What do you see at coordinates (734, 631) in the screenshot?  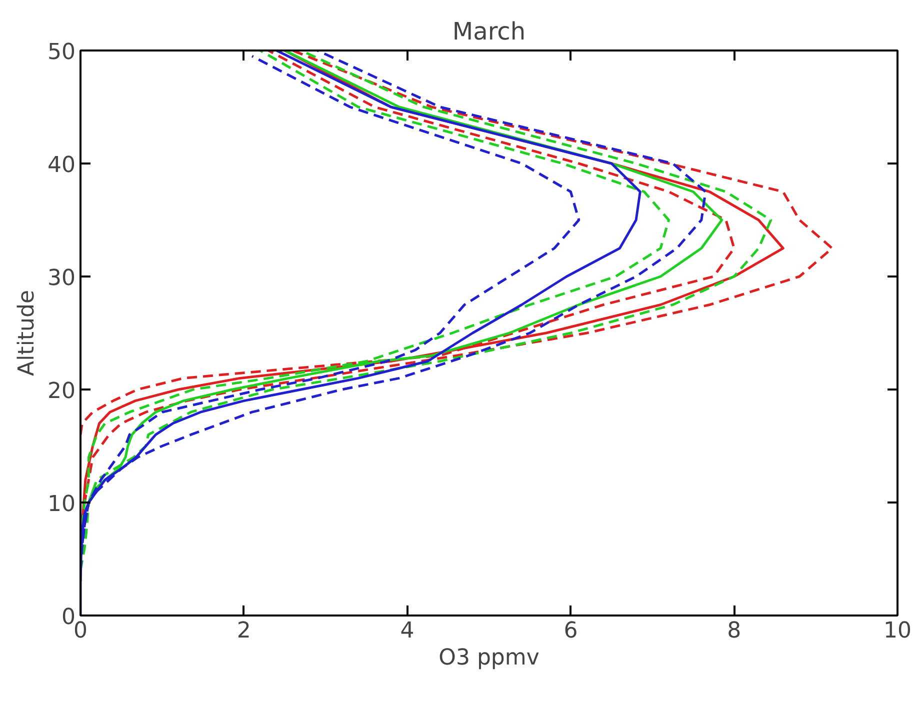 I see `x-tick-label: 8` at bounding box center [734, 631].